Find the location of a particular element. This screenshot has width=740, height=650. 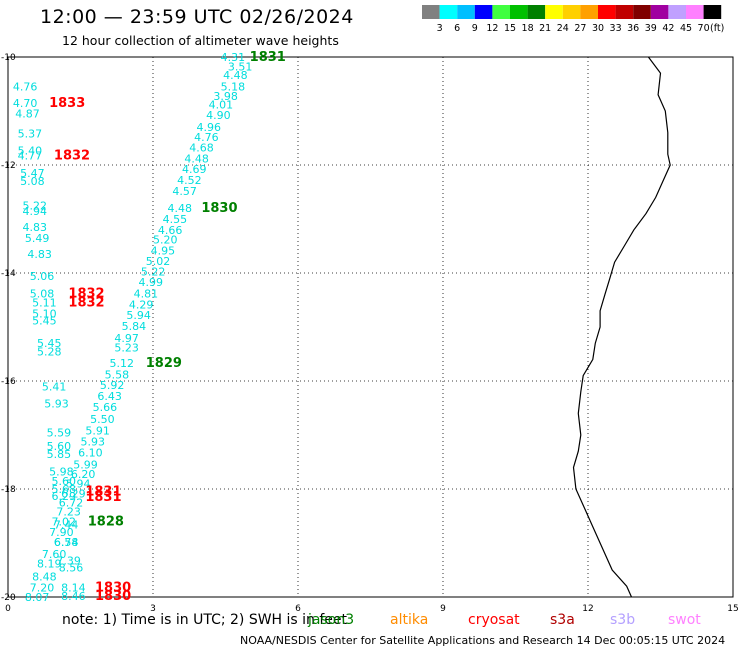

satellite-s3b: s3b is located at coordinates (623, 620).